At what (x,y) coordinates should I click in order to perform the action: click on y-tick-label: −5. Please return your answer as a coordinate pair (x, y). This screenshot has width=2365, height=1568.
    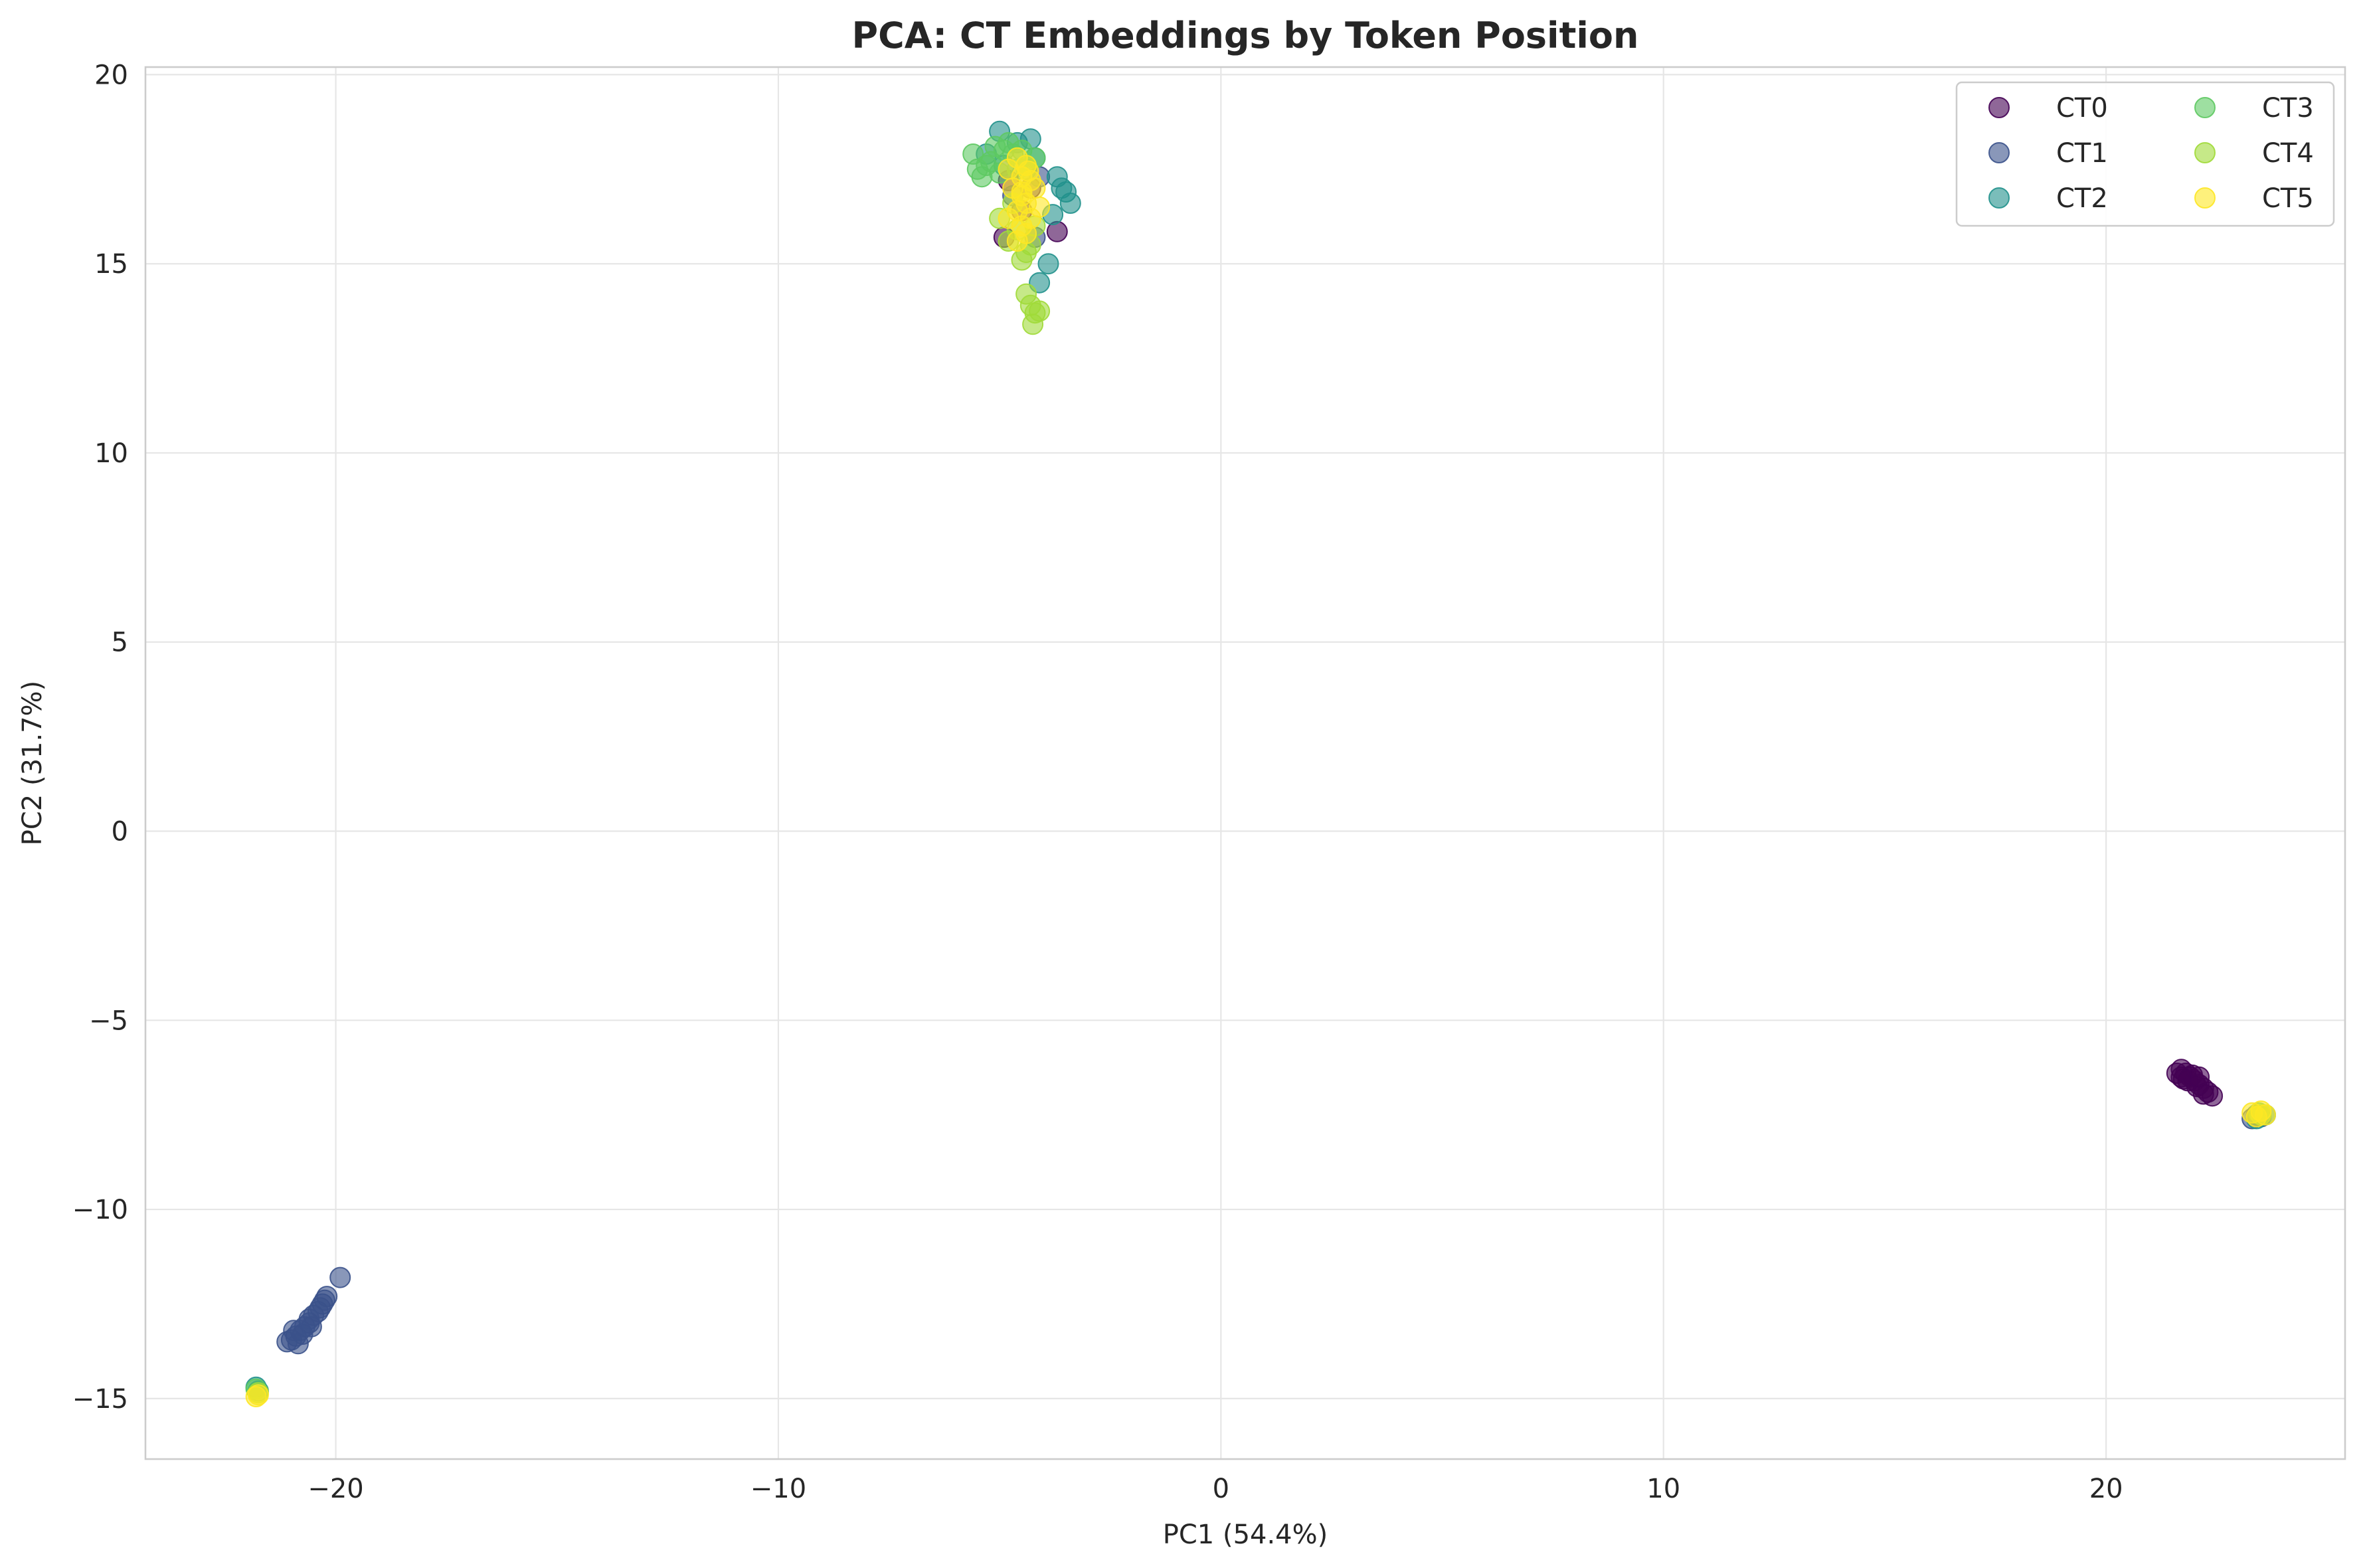
    Looking at the image, I should click on (108, 1020).